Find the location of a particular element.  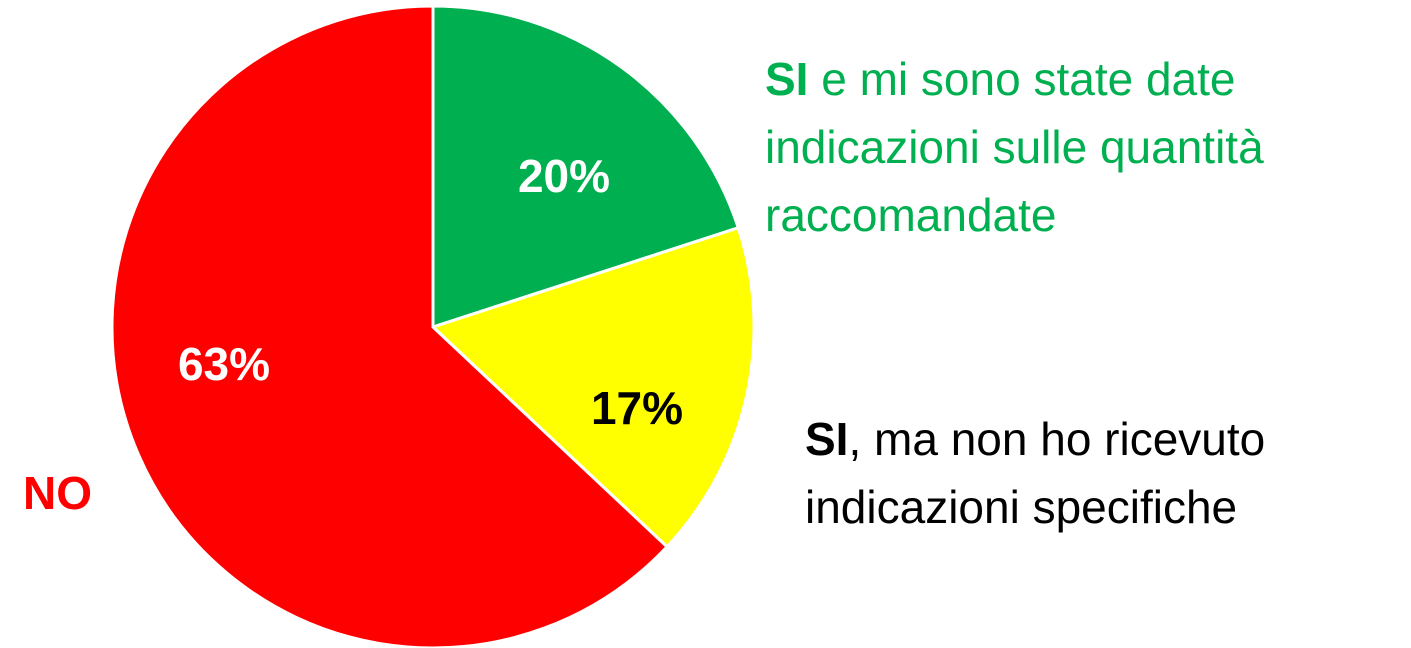

label-line: NO is located at coordinates (57, 493).